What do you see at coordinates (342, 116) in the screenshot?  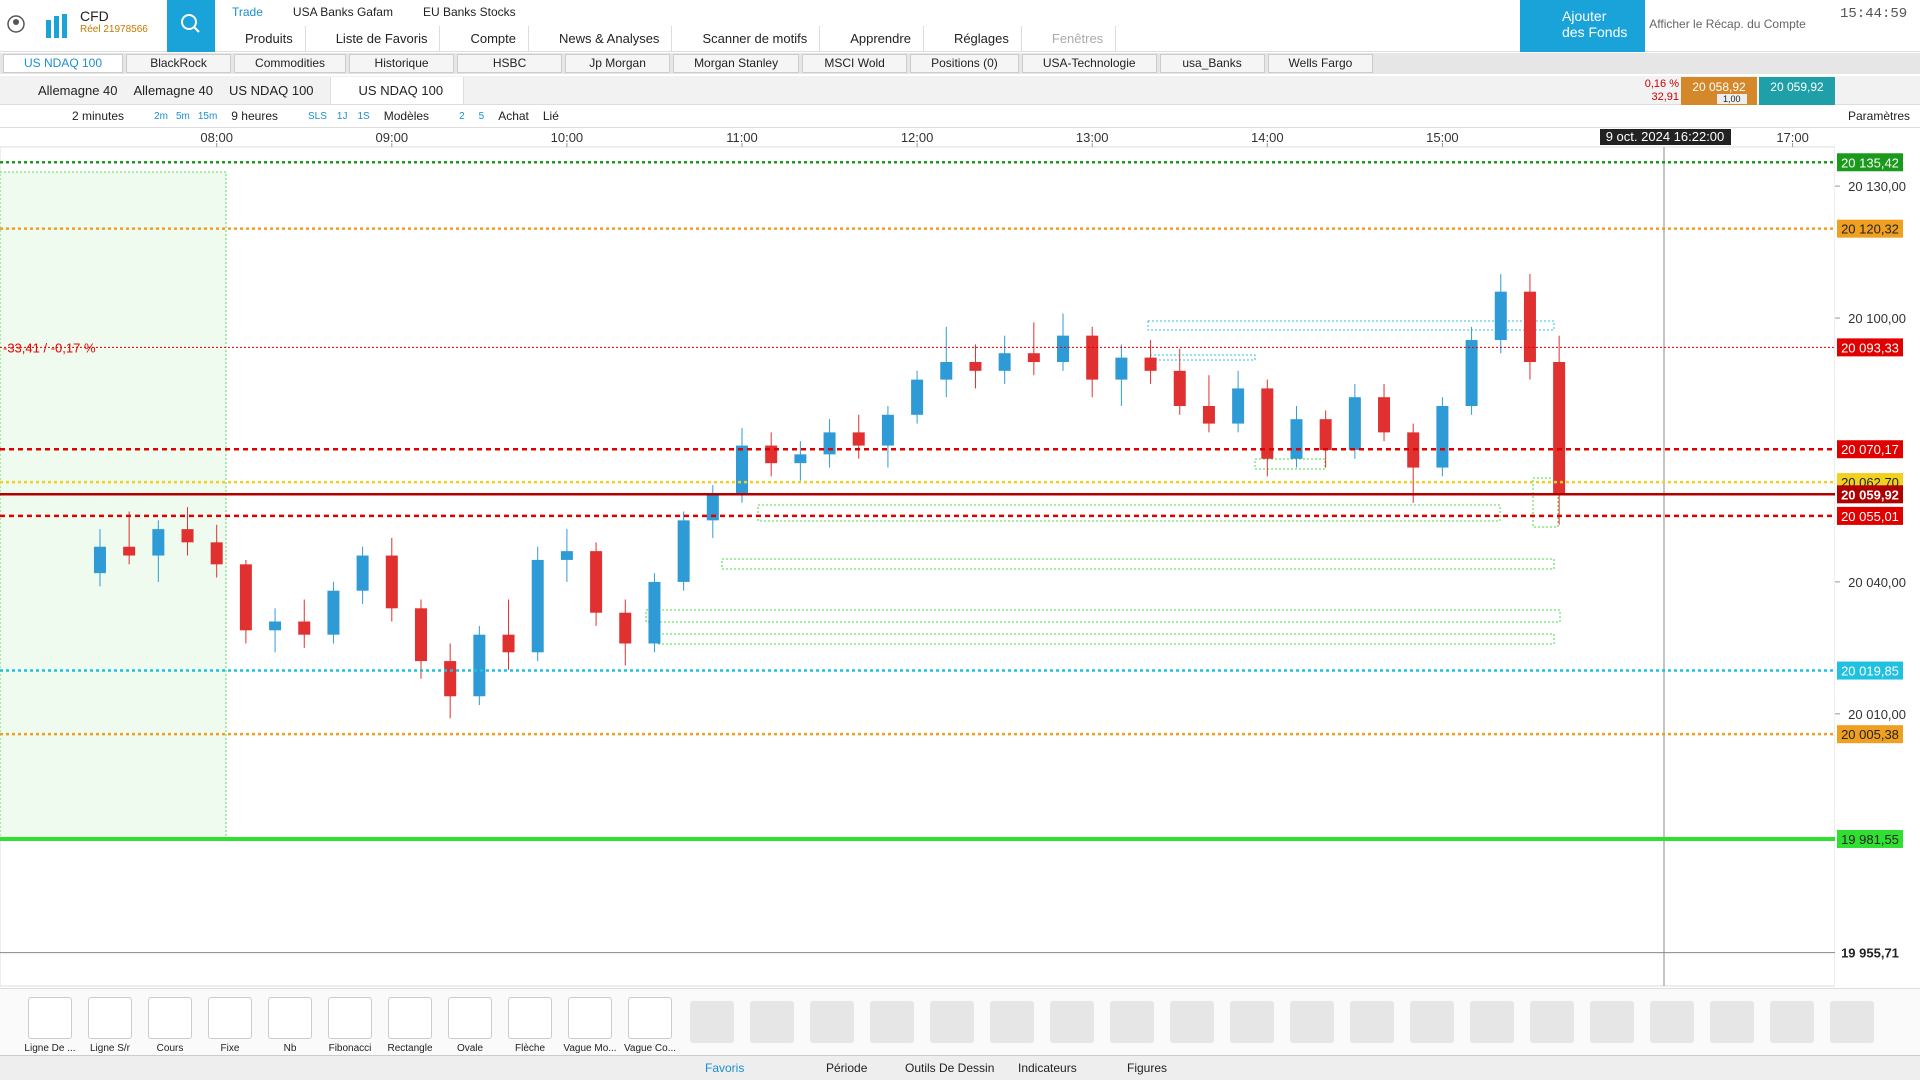 I see `mode: 1J` at bounding box center [342, 116].